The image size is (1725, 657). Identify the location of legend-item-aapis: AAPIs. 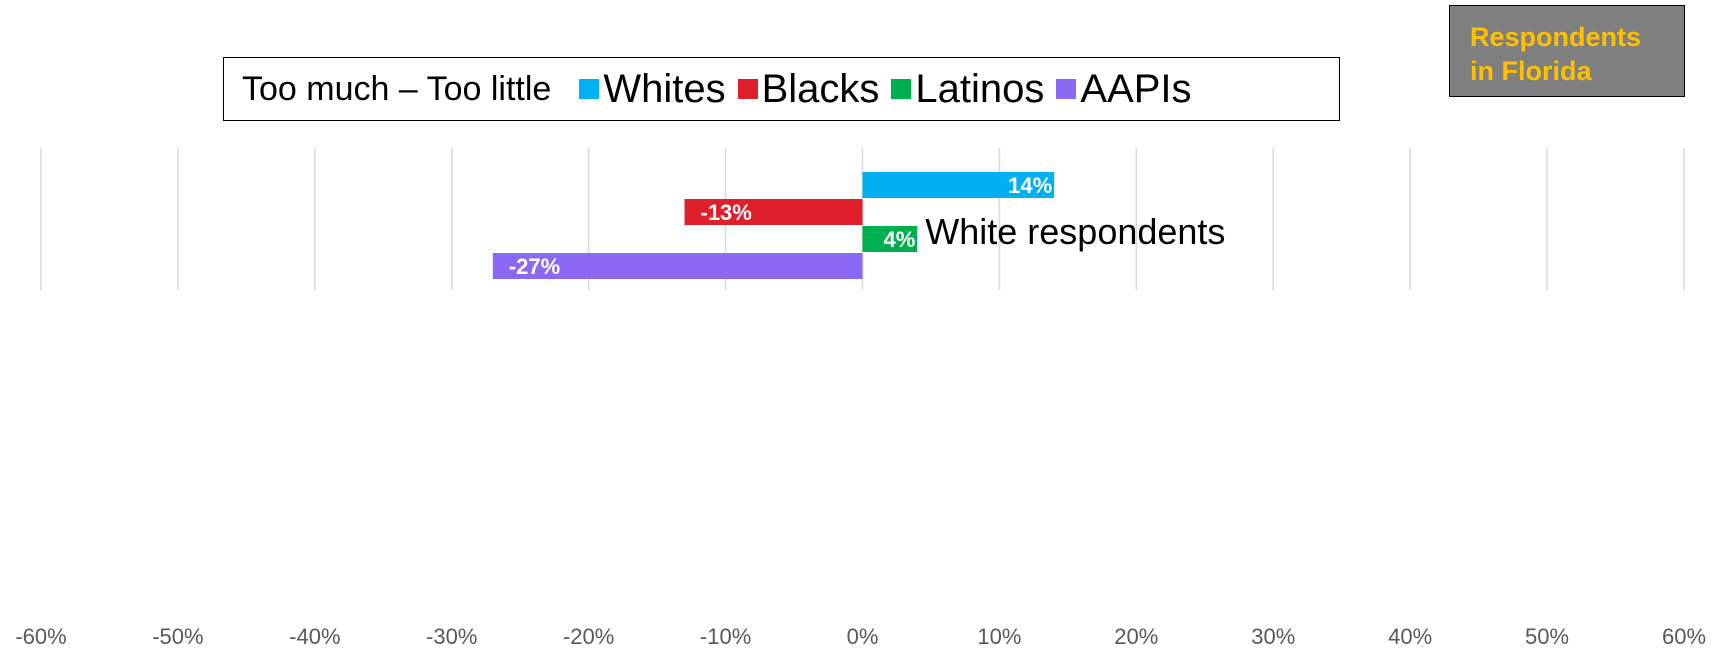
(1124, 89).